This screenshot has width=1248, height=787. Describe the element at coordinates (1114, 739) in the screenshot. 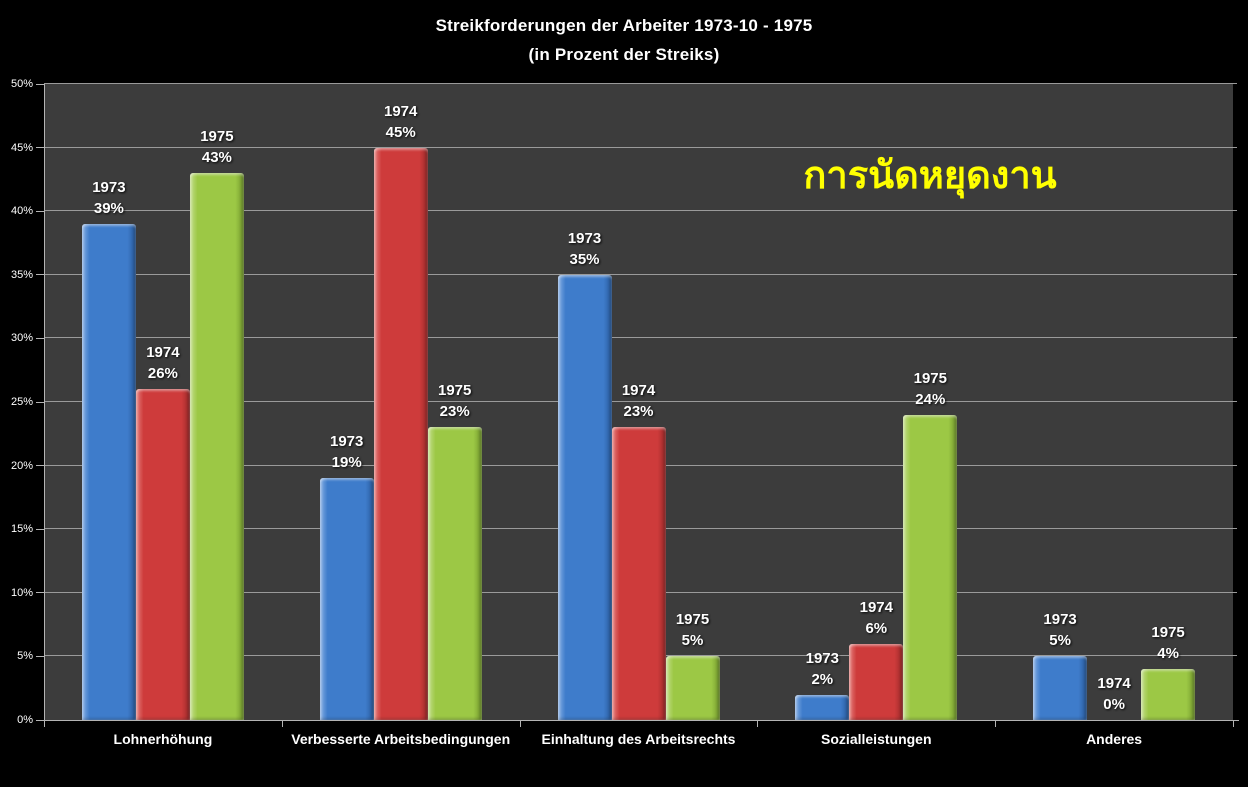

I see `category-label-5: Anderes` at that location.